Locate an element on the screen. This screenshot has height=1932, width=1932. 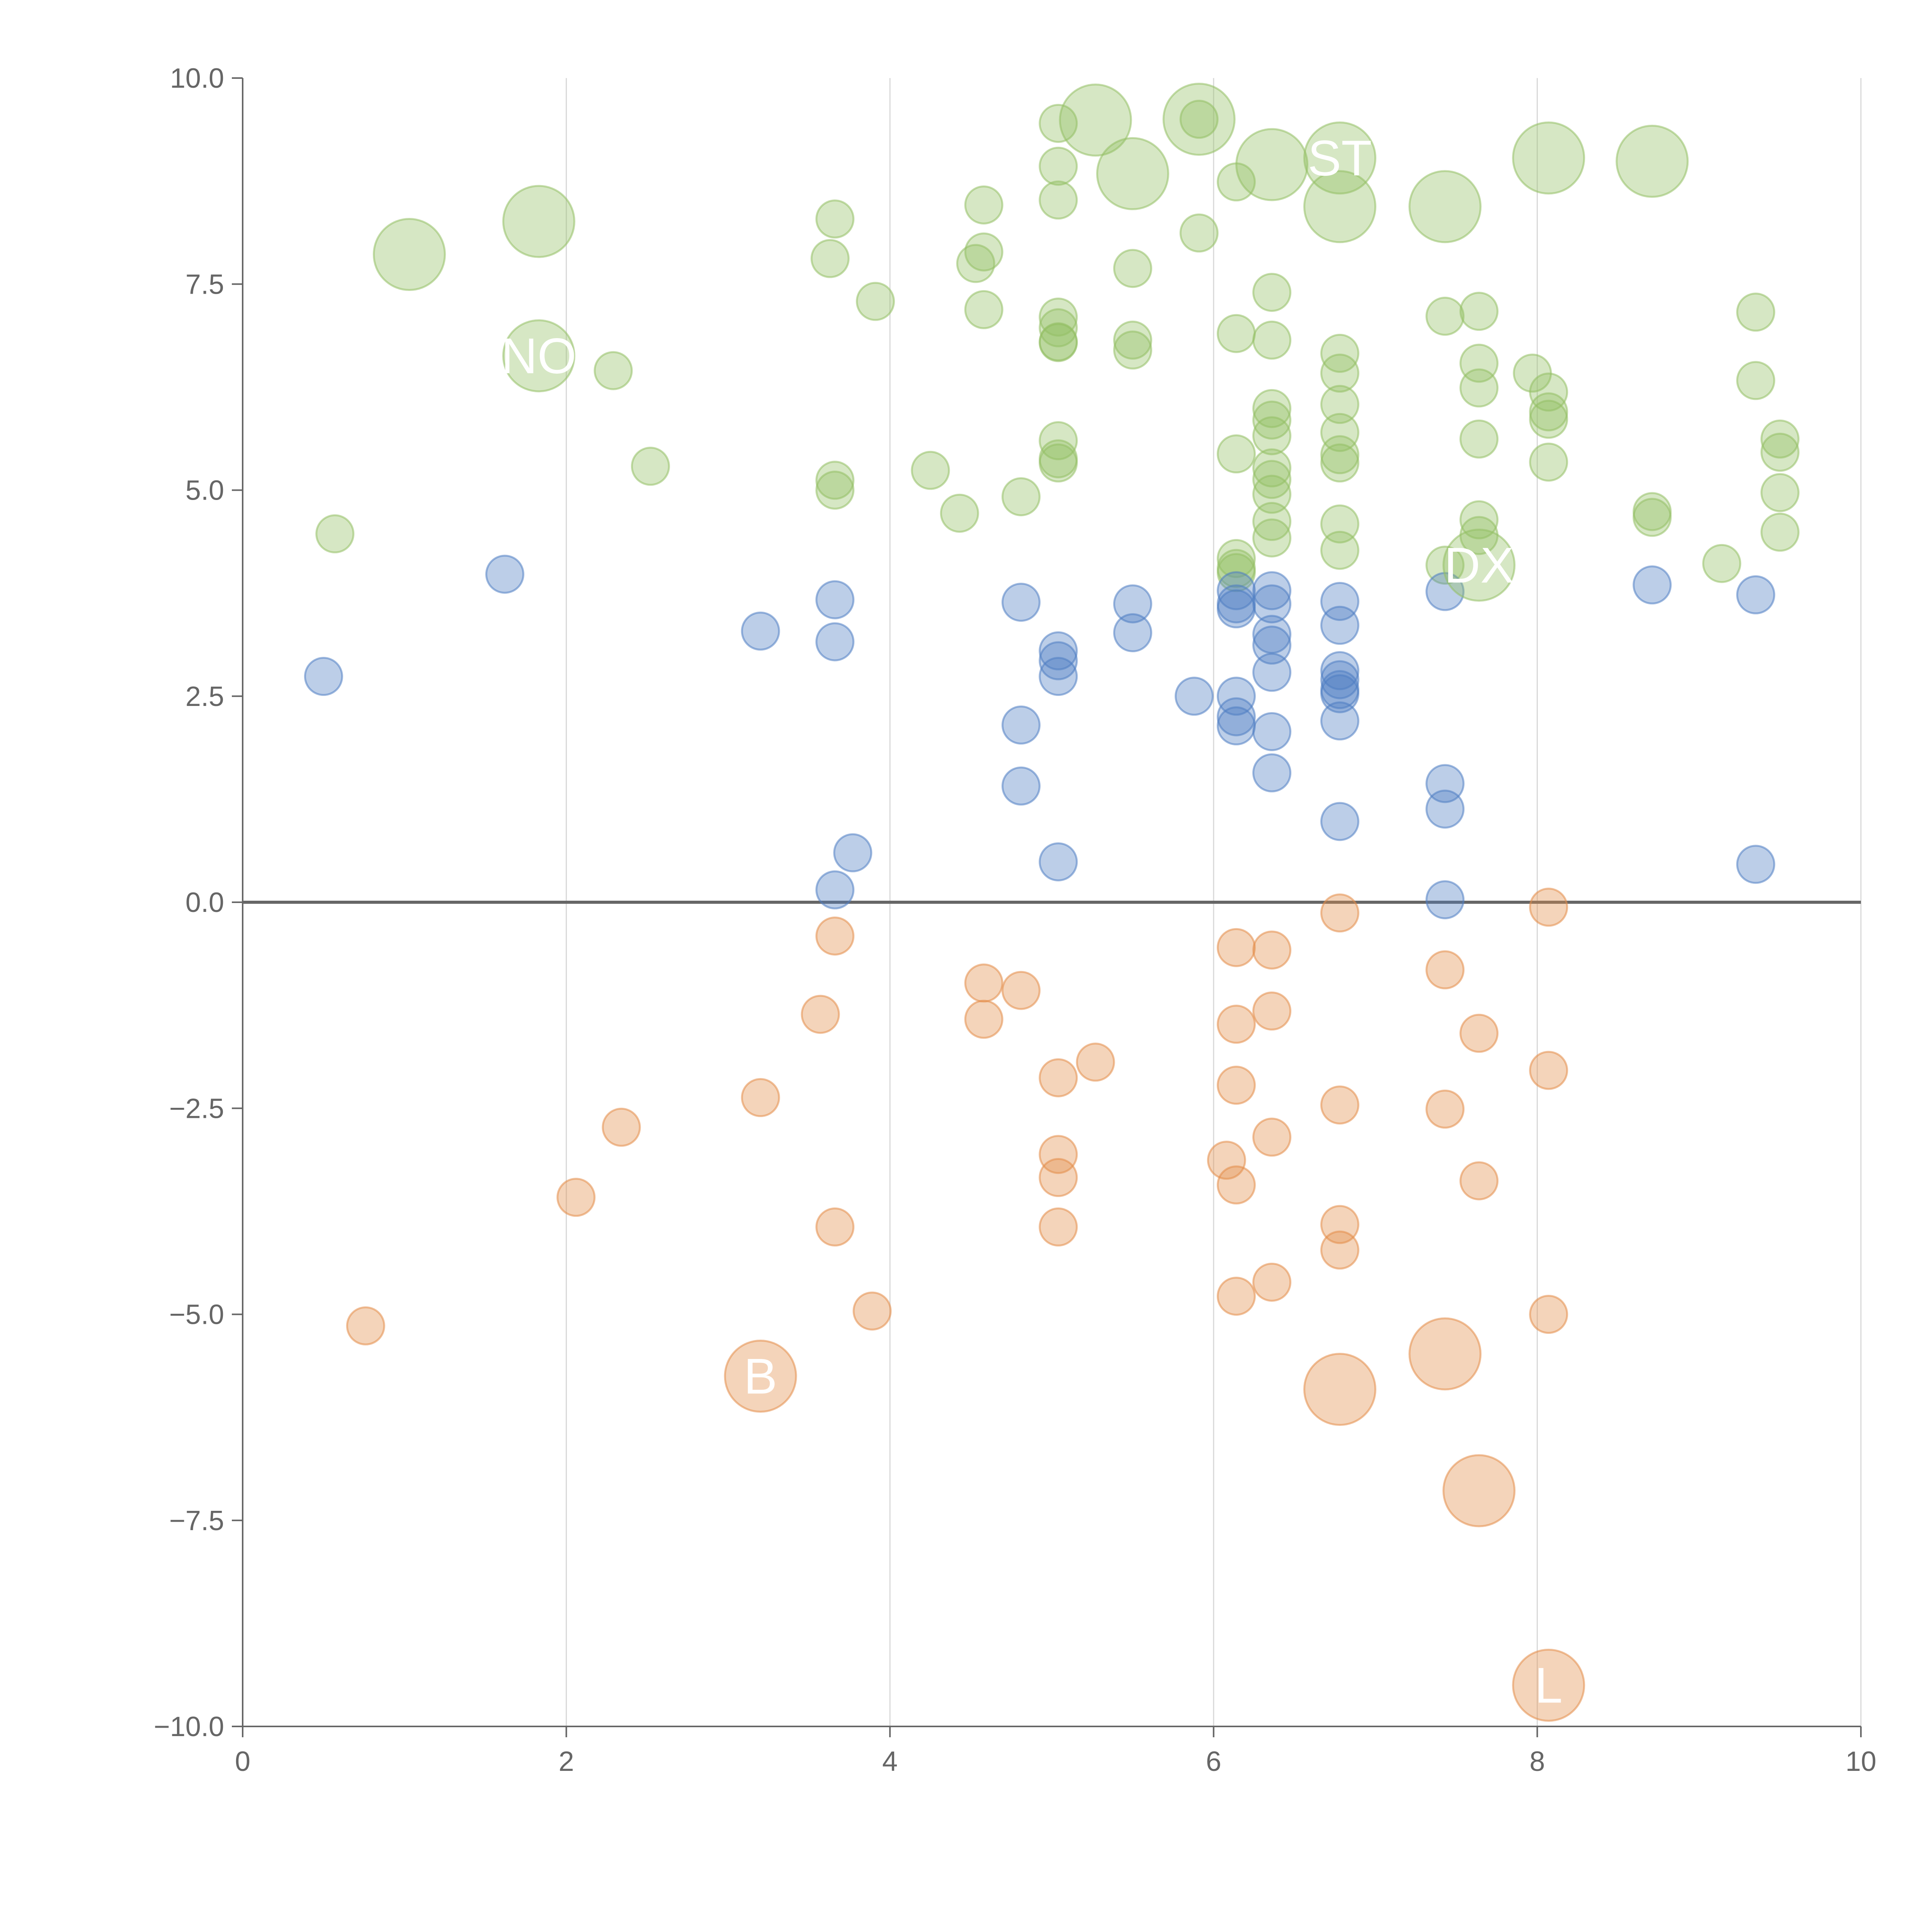
bubble-label: L is located at coordinates (1549, 1685).